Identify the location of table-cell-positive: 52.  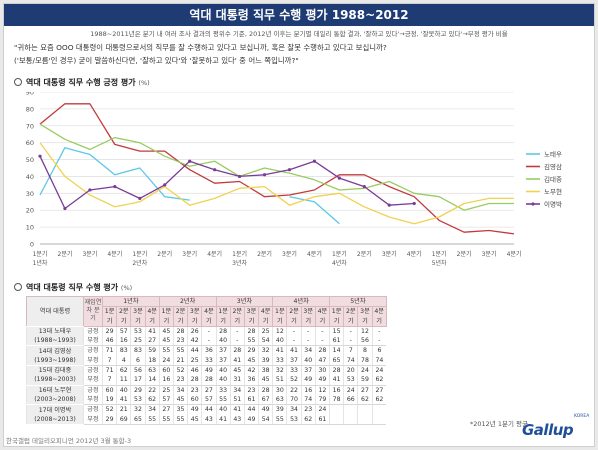
(109, 409).